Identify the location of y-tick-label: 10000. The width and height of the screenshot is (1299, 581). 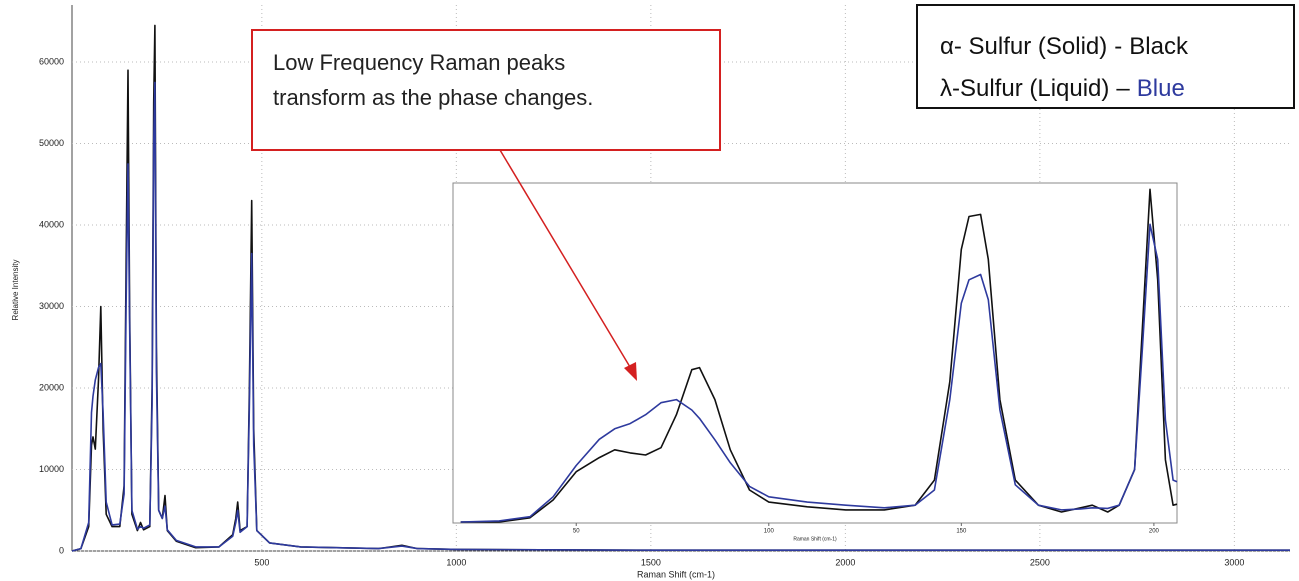
(51, 469).